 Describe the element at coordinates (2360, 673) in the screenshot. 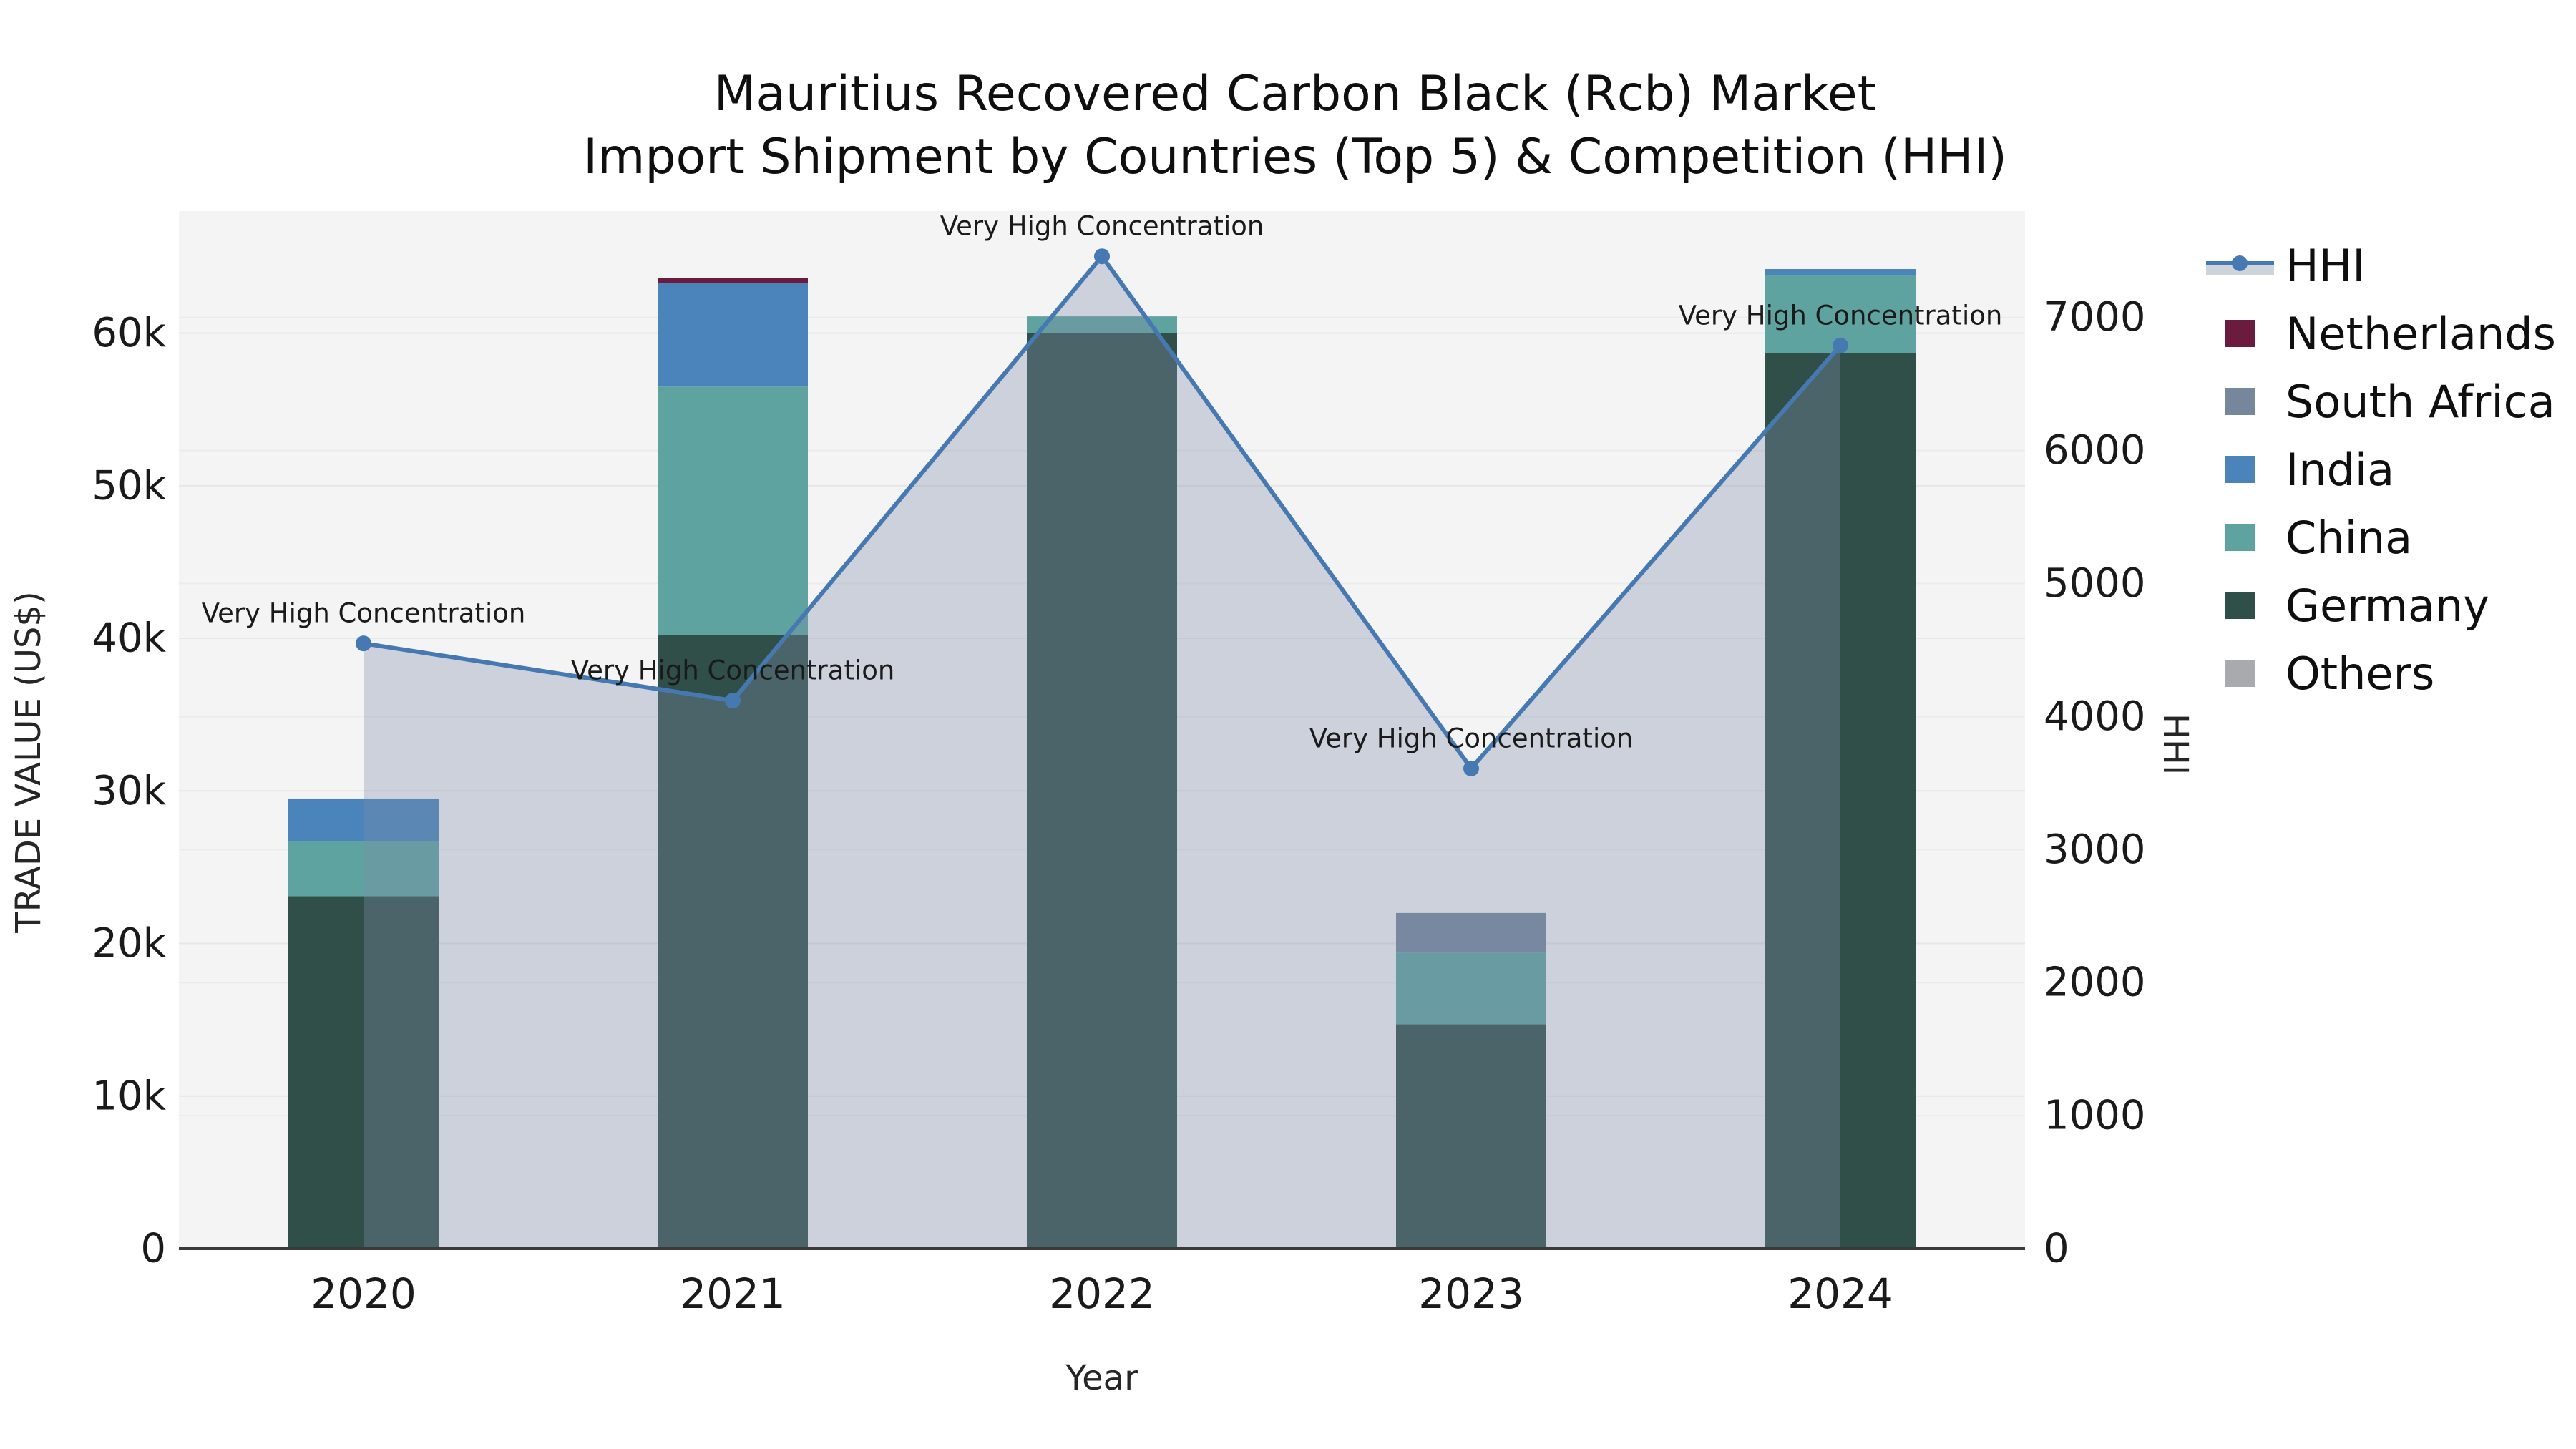

I see `legend-label: Others` at that location.